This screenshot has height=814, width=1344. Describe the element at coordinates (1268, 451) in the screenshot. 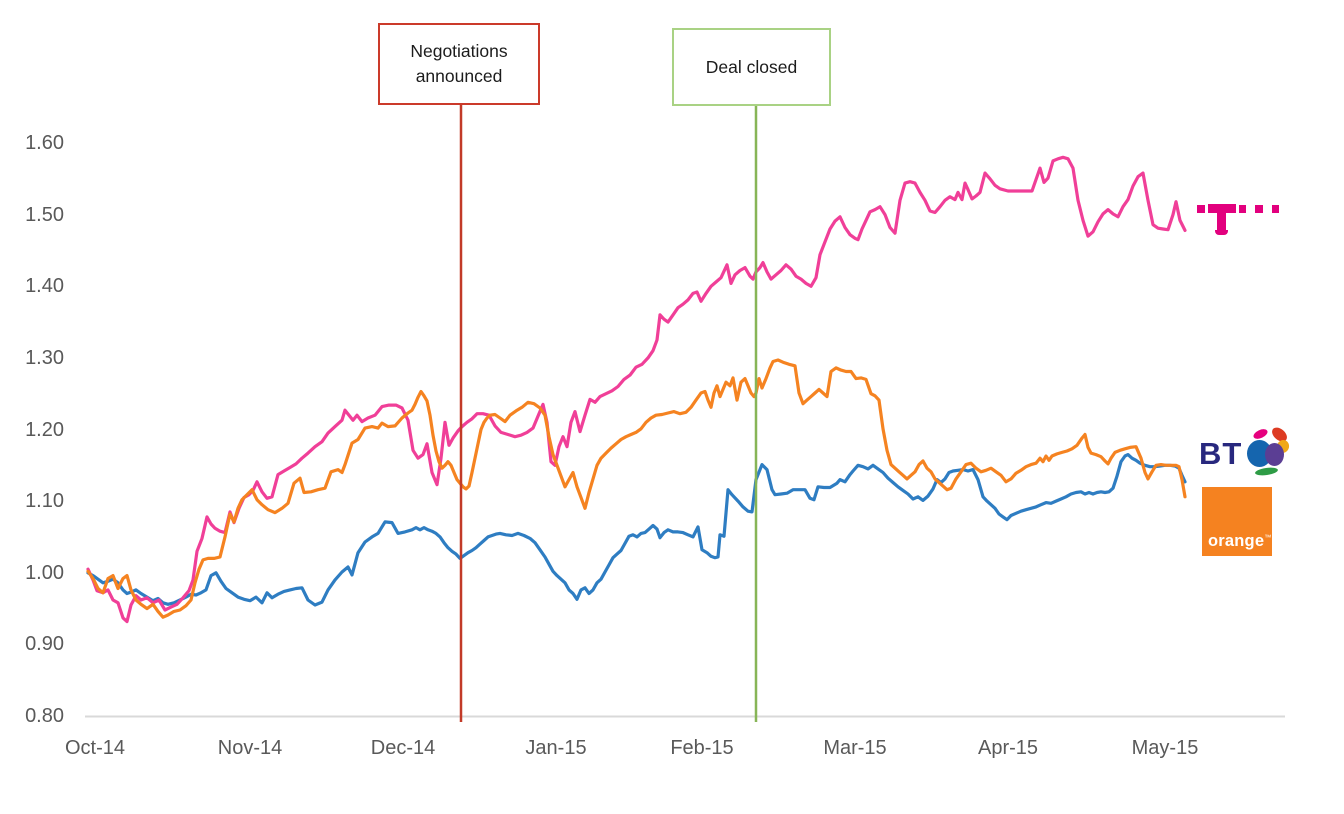

I see `bt-globe-icon` at that location.